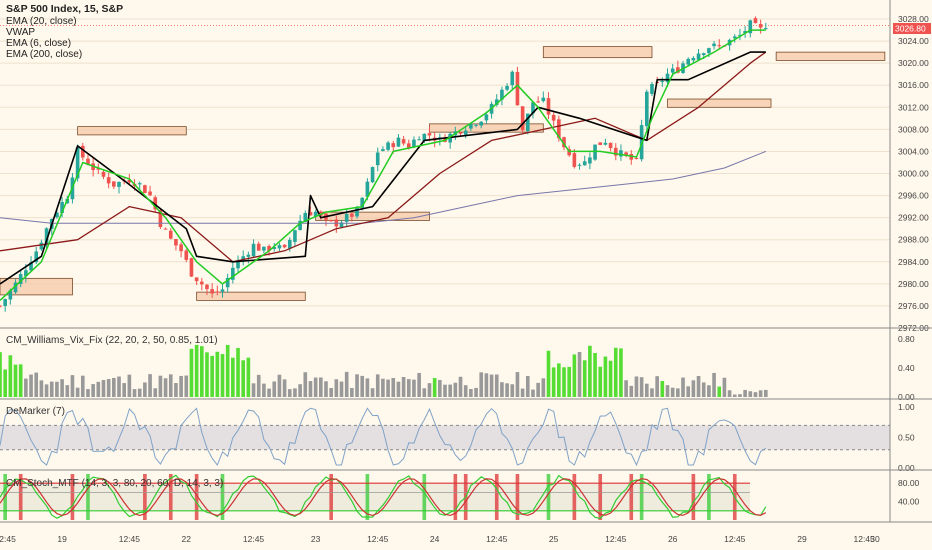 This screenshot has height=550, width=932. Describe the element at coordinates (913, 218) in the screenshot. I see `price-tick-label: 2992.00` at that location.